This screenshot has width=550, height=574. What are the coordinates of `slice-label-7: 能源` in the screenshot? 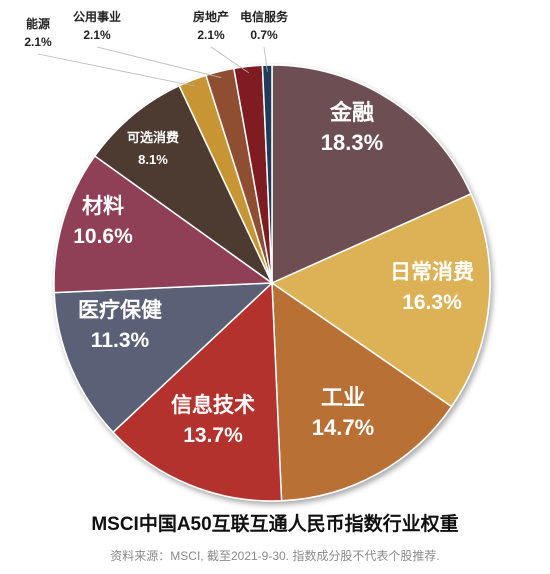 It's located at (38, 23).